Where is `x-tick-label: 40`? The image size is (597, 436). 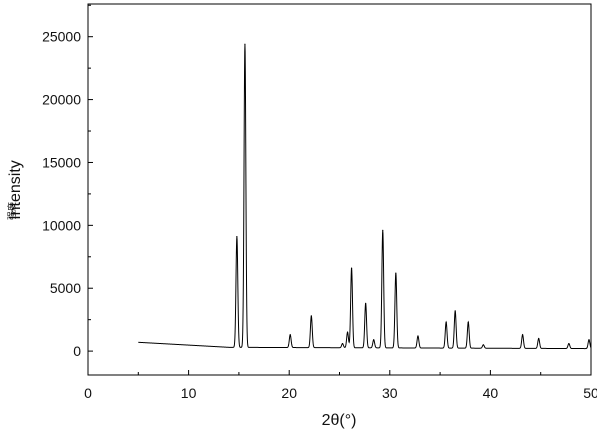 x-tick-label: 40 is located at coordinates (491, 393).